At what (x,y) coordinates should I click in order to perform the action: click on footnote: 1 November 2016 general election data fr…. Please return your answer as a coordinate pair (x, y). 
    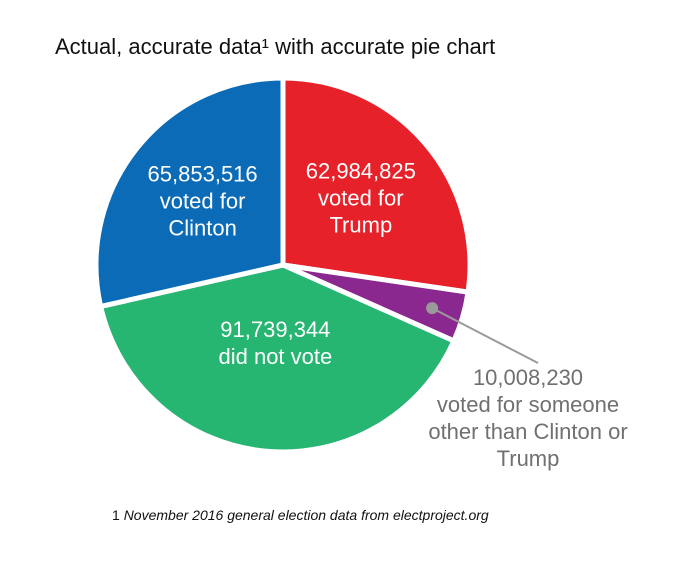
    Looking at the image, I should click on (300, 515).